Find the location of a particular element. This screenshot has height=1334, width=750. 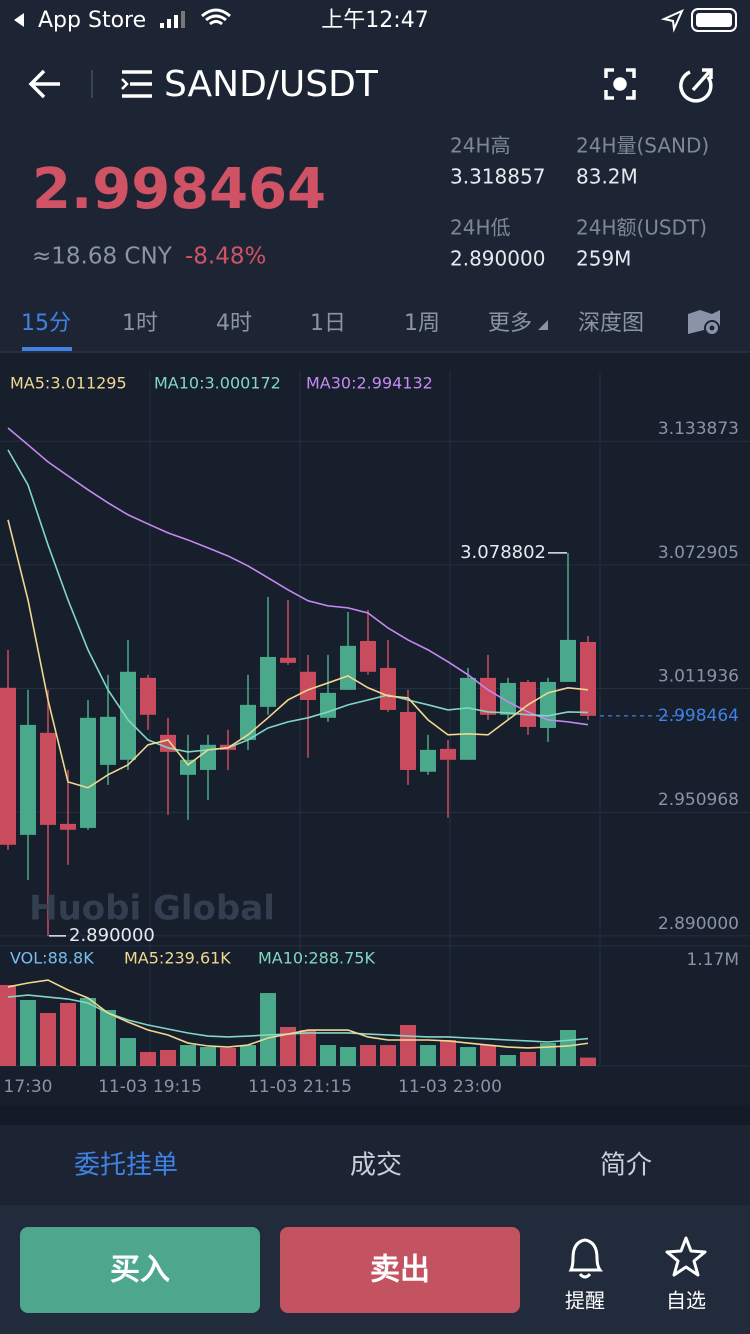

time-label: 11-03 21:15 is located at coordinates (300, 1087).